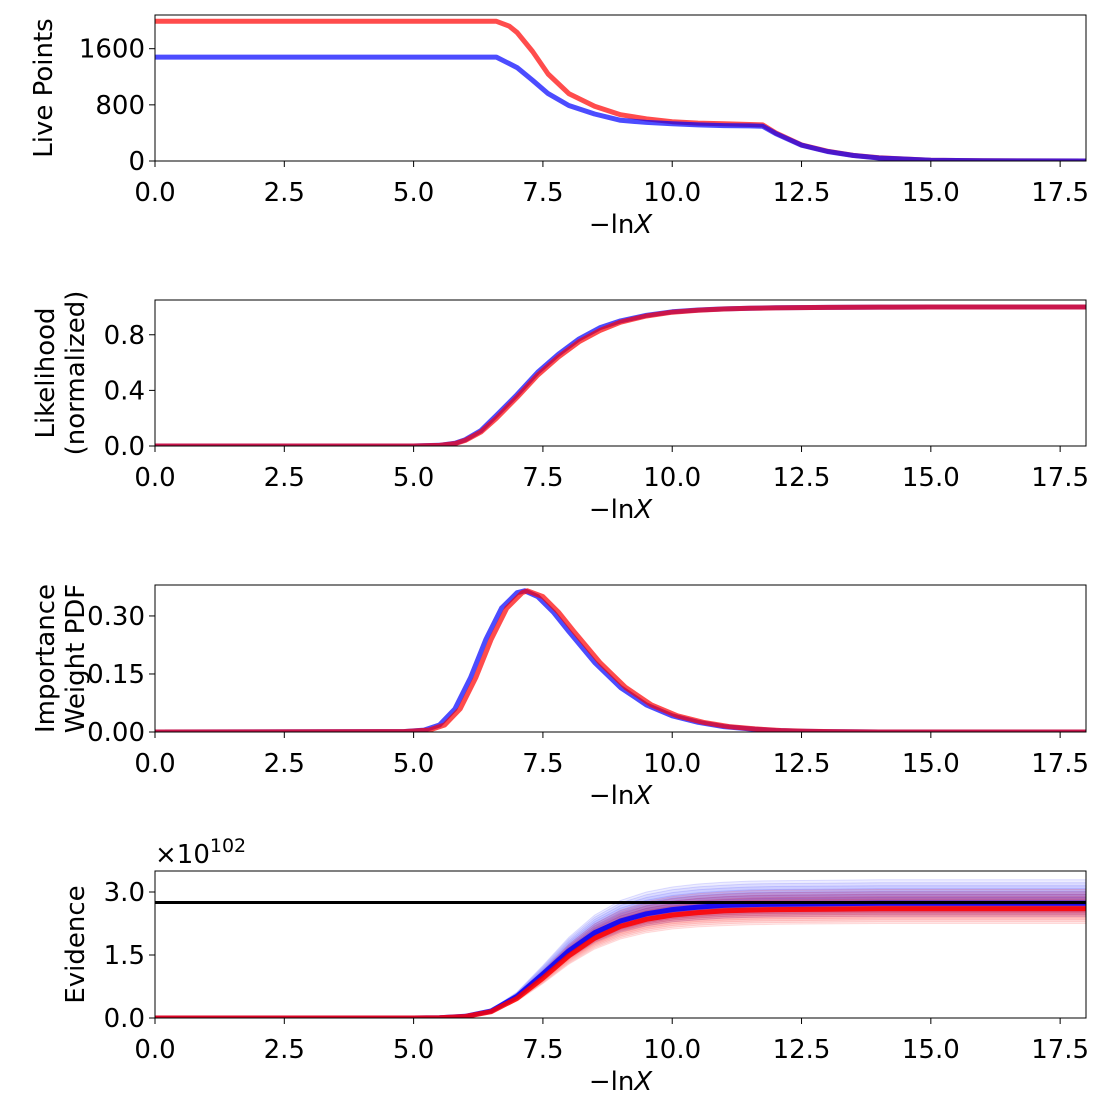 The width and height of the screenshot is (1101, 1101). What do you see at coordinates (124, 336) in the screenshot?
I see `y-tick-label: 0.8` at bounding box center [124, 336].